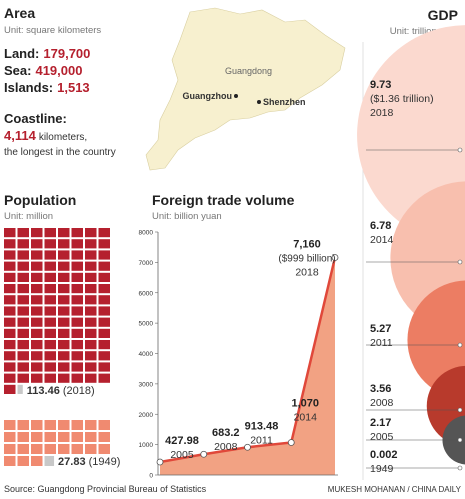 This screenshot has width=465, height=499. I want to click on credit: MUKESH MOHANAN / CHINA DAILY, so click(395, 489).